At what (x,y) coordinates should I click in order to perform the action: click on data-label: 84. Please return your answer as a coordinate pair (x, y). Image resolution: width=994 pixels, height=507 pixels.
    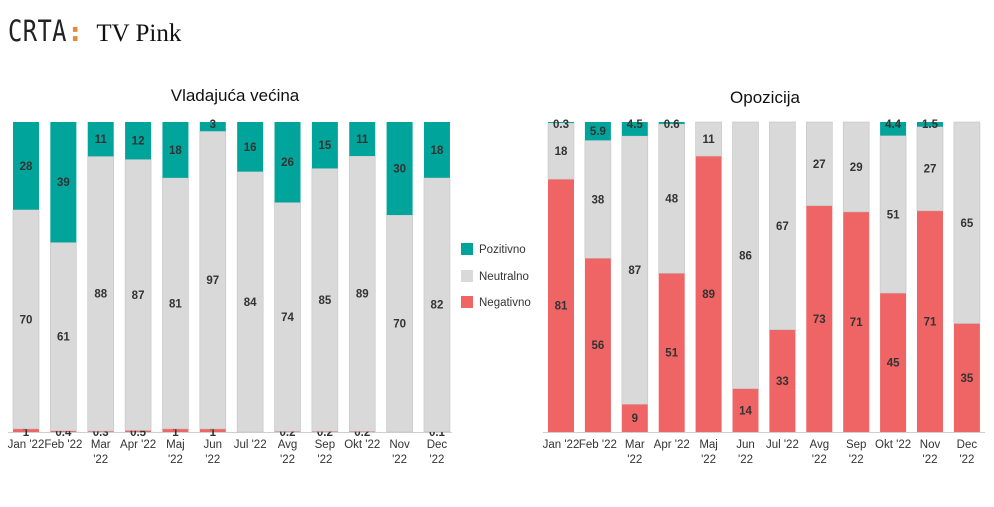
    Looking at the image, I should click on (250, 303).